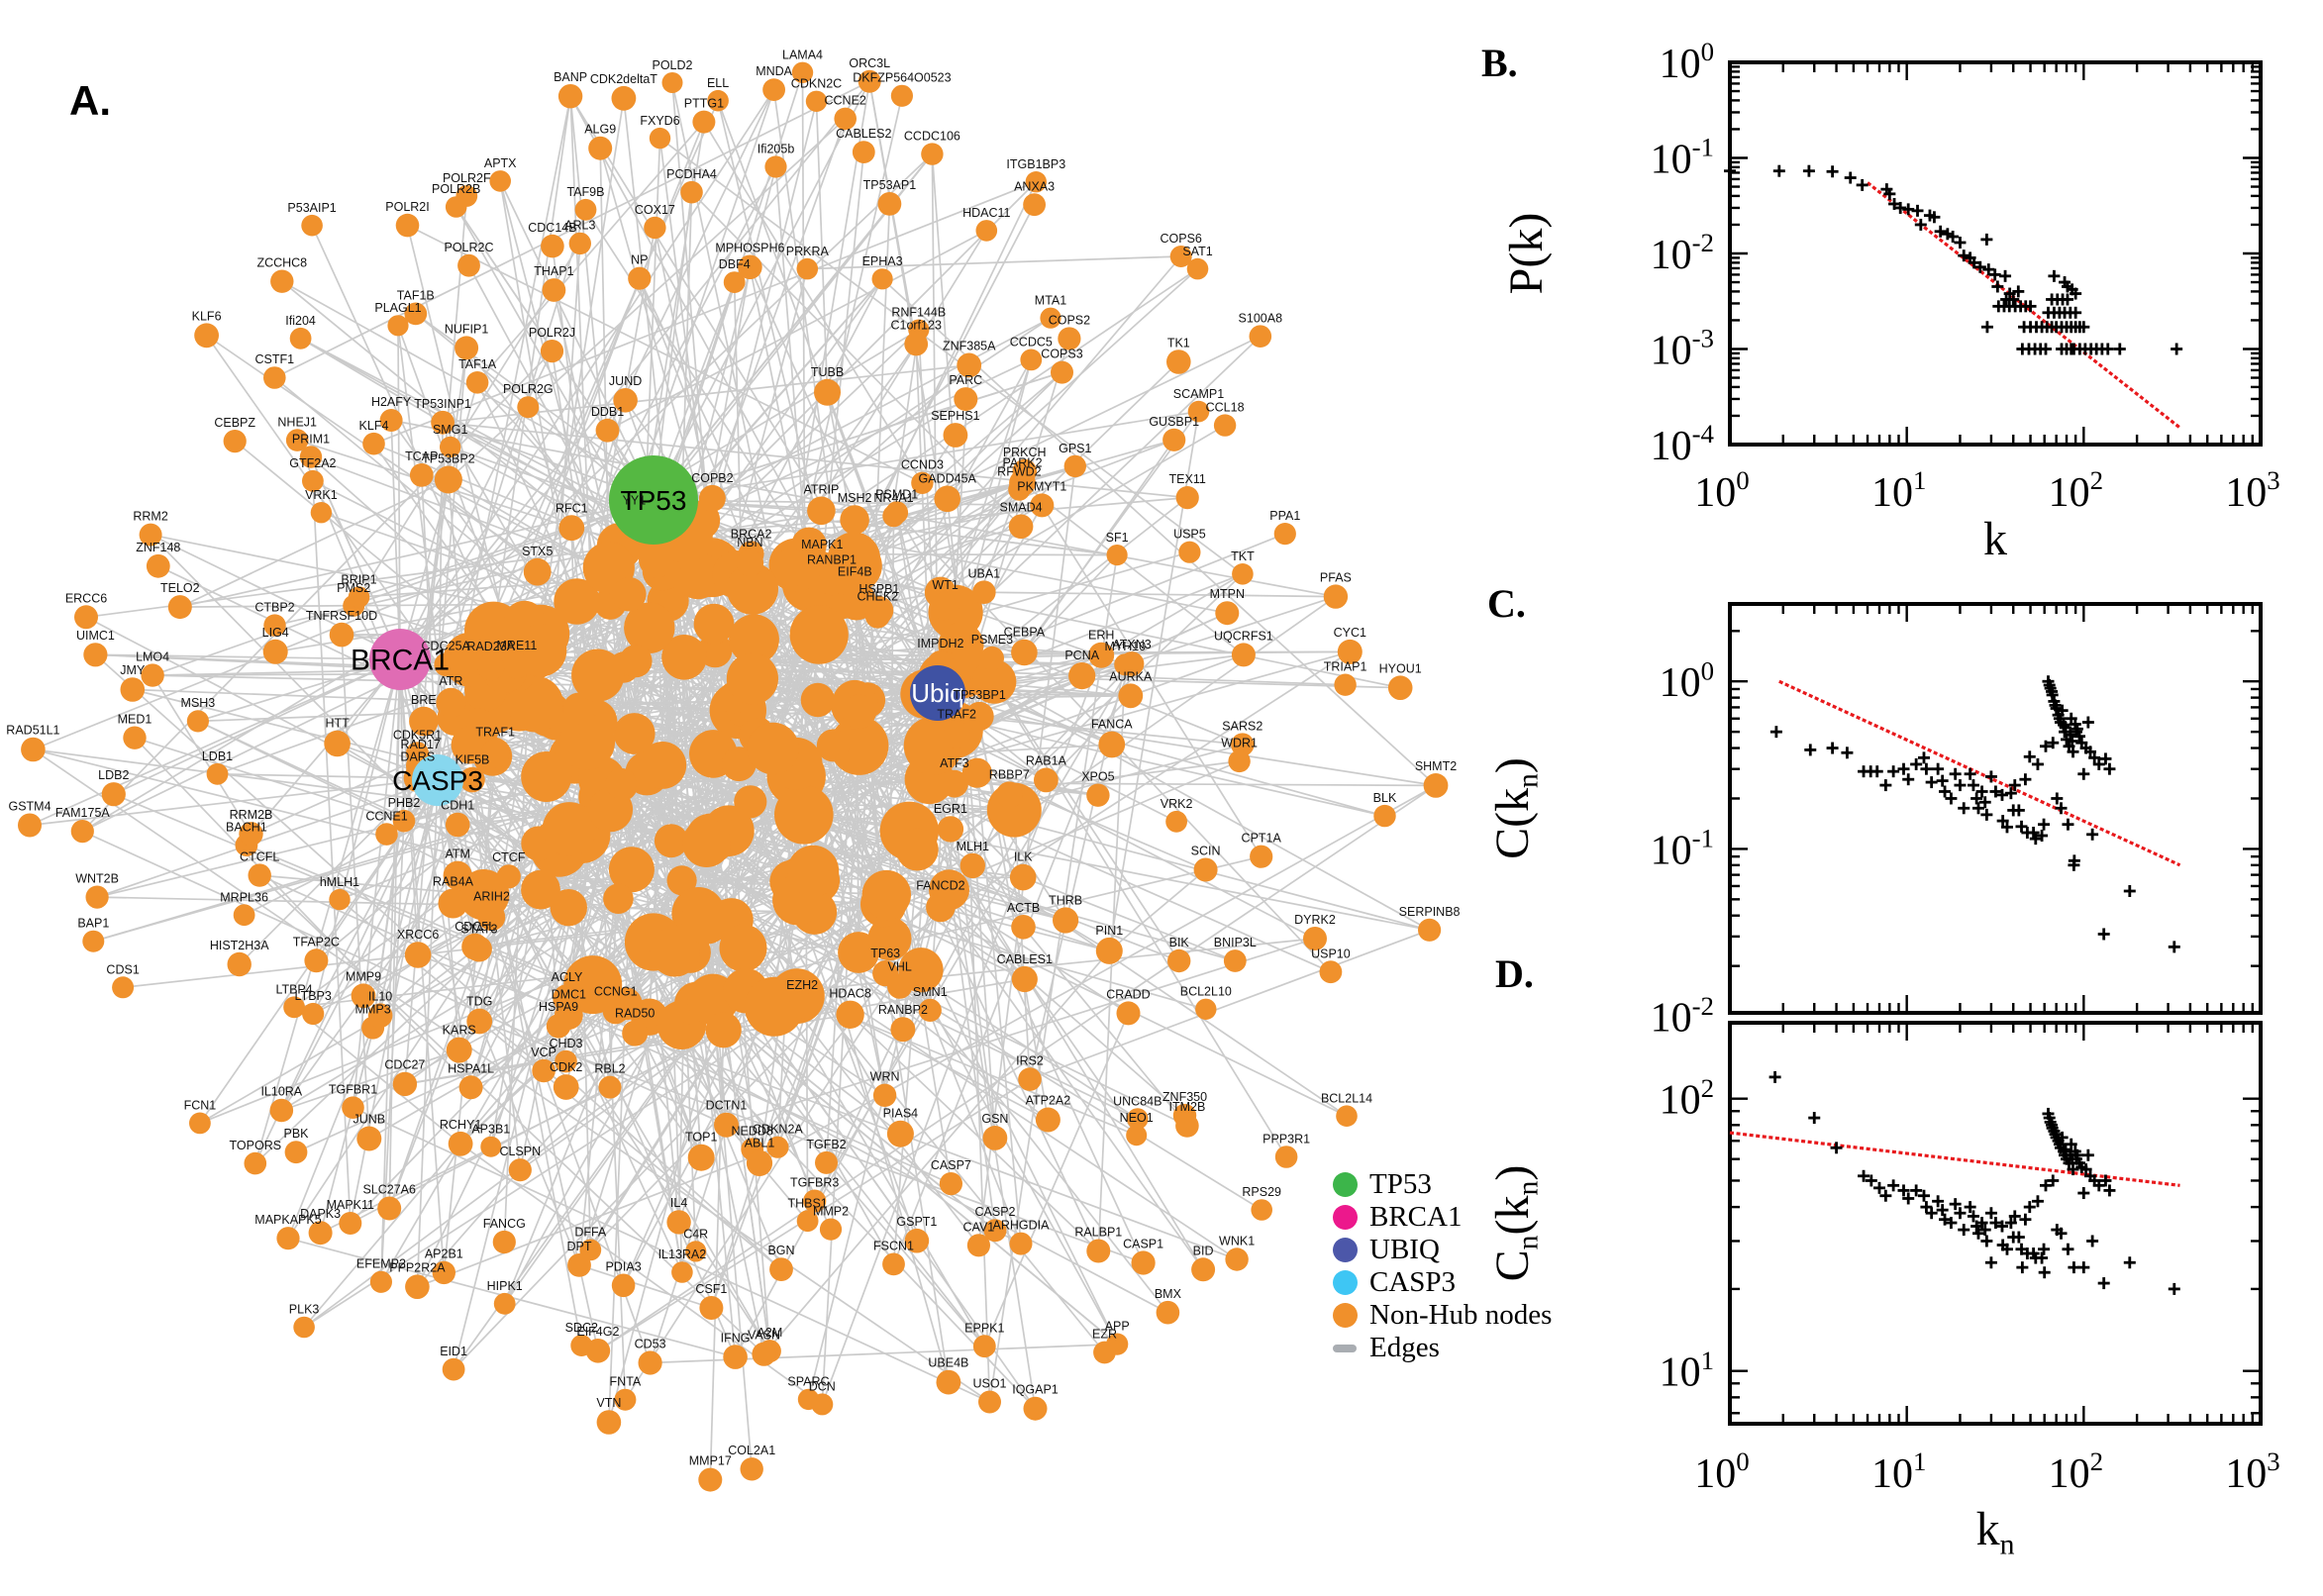 This screenshot has width=2323, height=1596. What do you see at coordinates (597, 1332) in the screenshot?
I see `gene-label: EIF4G2` at bounding box center [597, 1332].